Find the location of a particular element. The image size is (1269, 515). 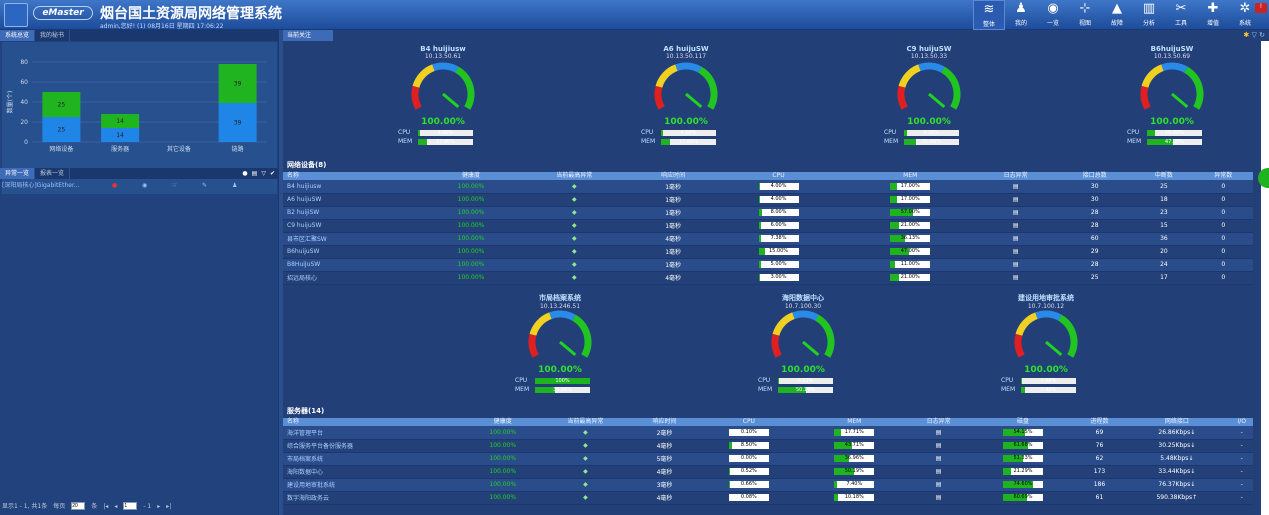

refresh-icon: ↻ is located at coordinates (1262, 35).